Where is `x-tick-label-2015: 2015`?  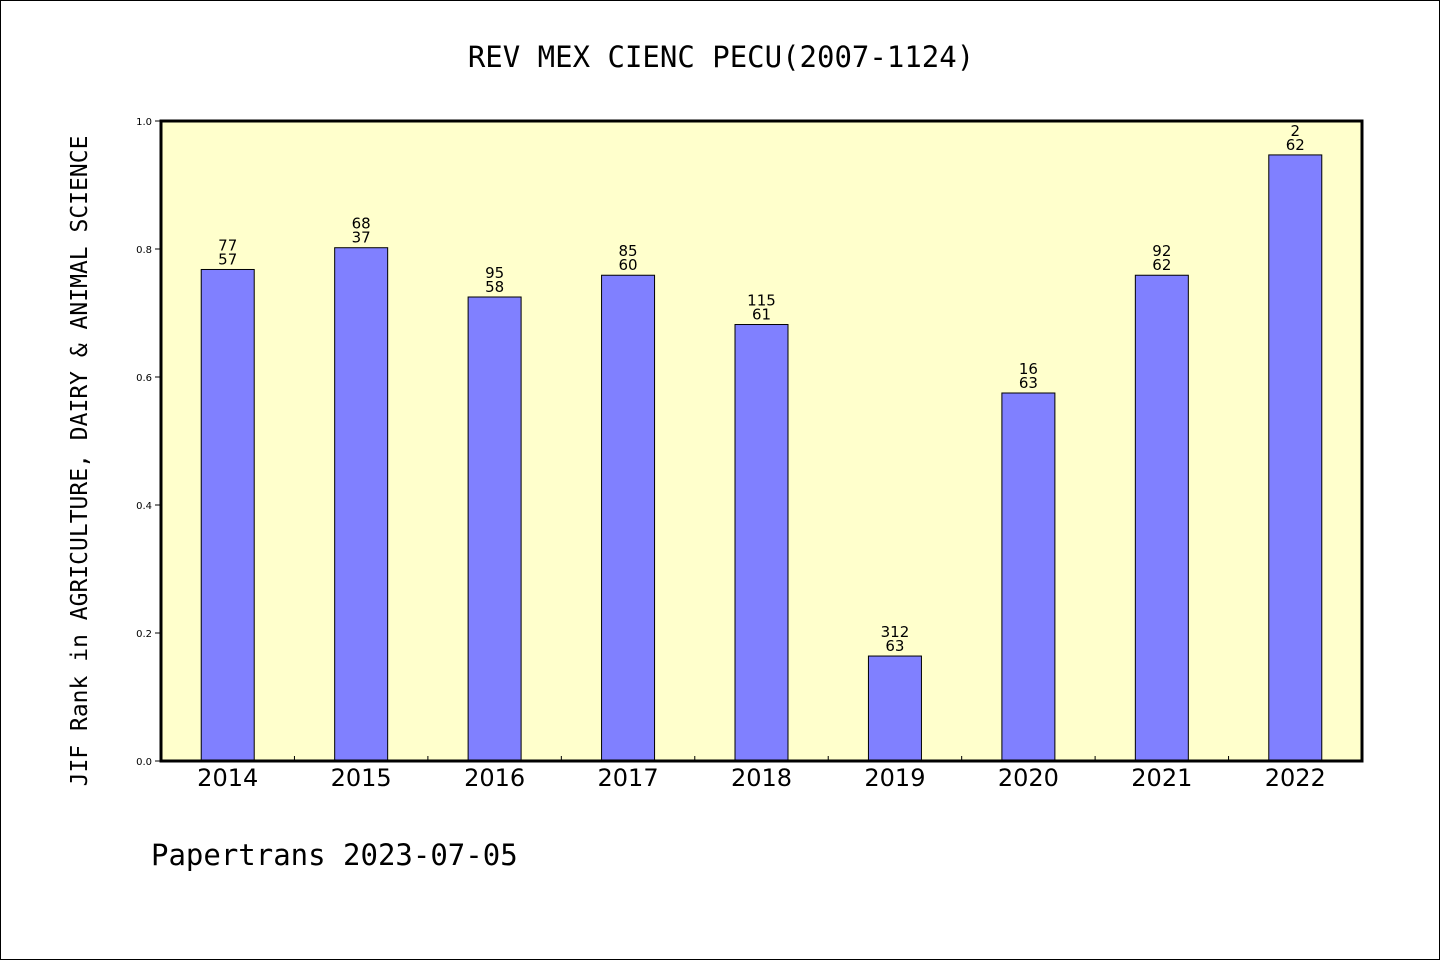 x-tick-label-2015: 2015 is located at coordinates (361, 778).